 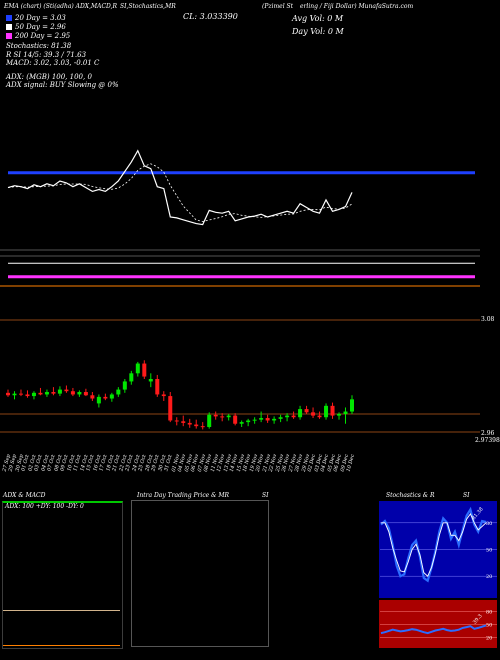 What do you see at coordinates (9, 17) in the screenshot?
I see `legend-ema20-swatch` at bounding box center [9, 17].